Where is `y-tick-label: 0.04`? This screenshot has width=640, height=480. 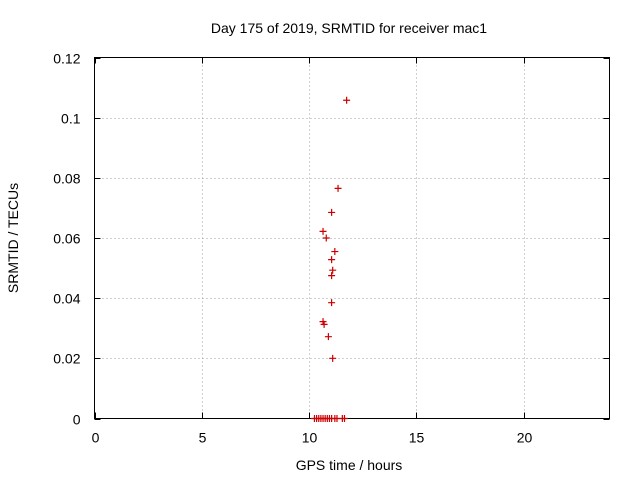
y-tick-label: 0.04 is located at coordinates (66, 299).